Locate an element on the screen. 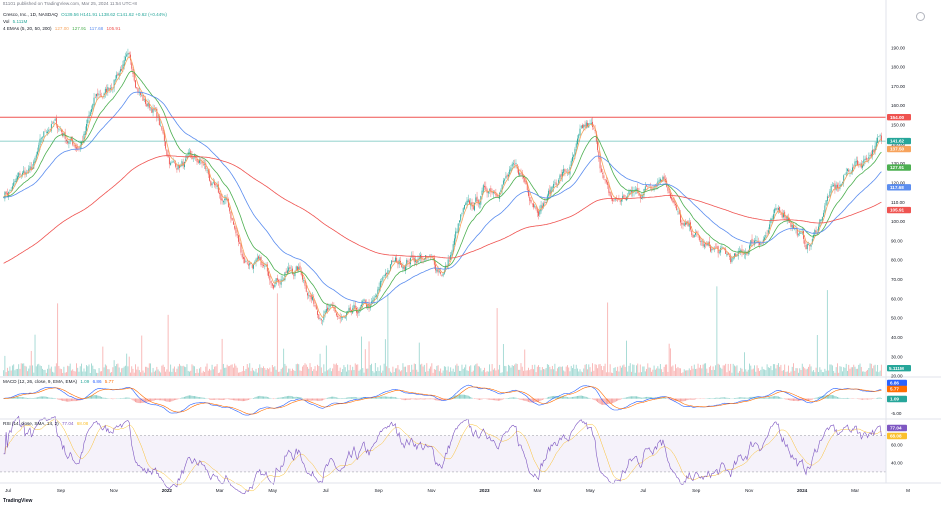  price-tick-label: 70.00 is located at coordinates (897, 279).